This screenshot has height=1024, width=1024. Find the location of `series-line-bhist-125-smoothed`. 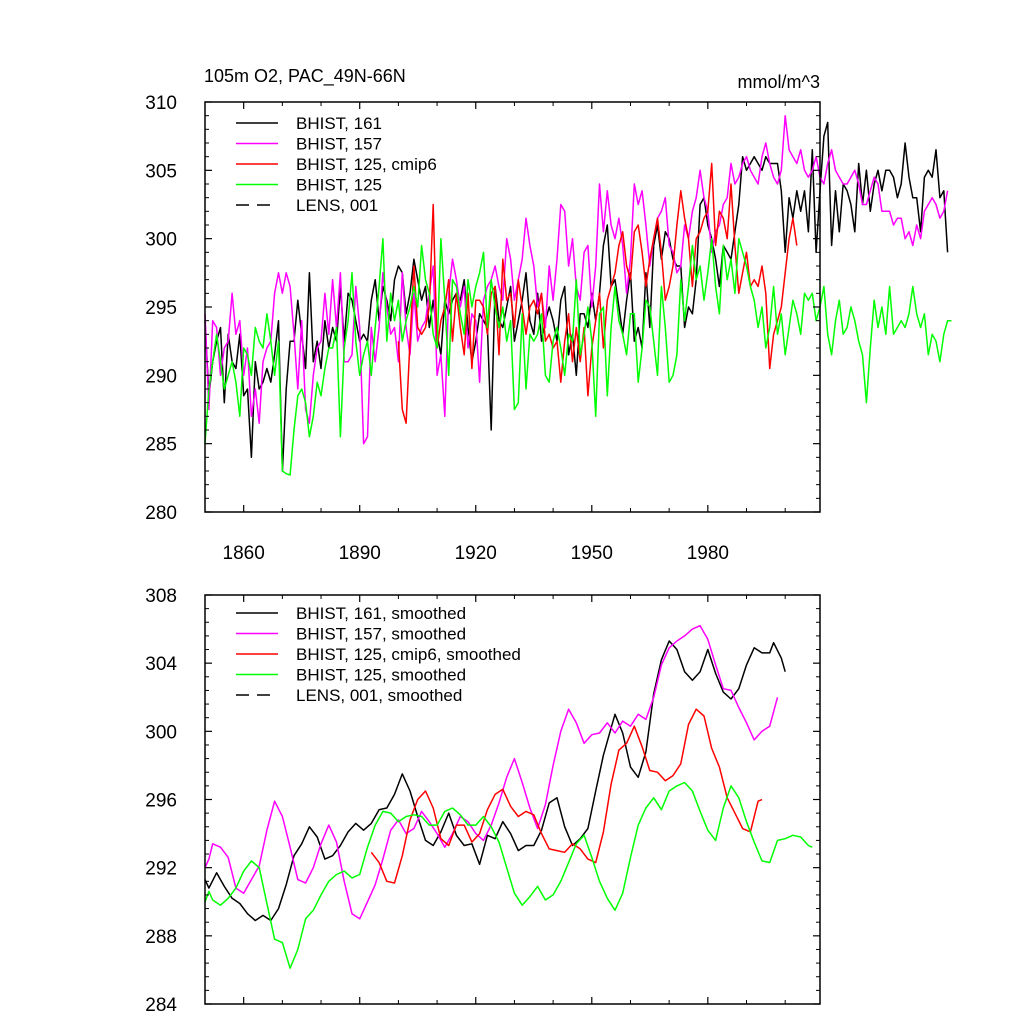

series-line-bhist-125-smoothed is located at coordinates (508, 875).